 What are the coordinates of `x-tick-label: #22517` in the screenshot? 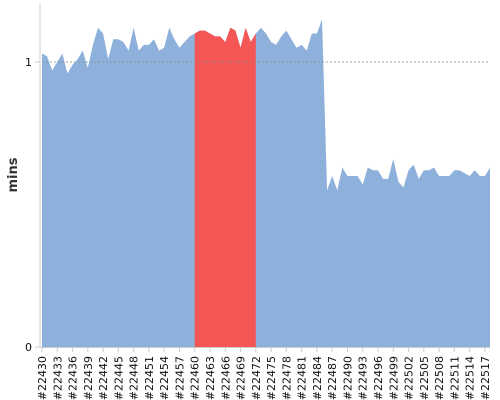 It's located at (485, 378).